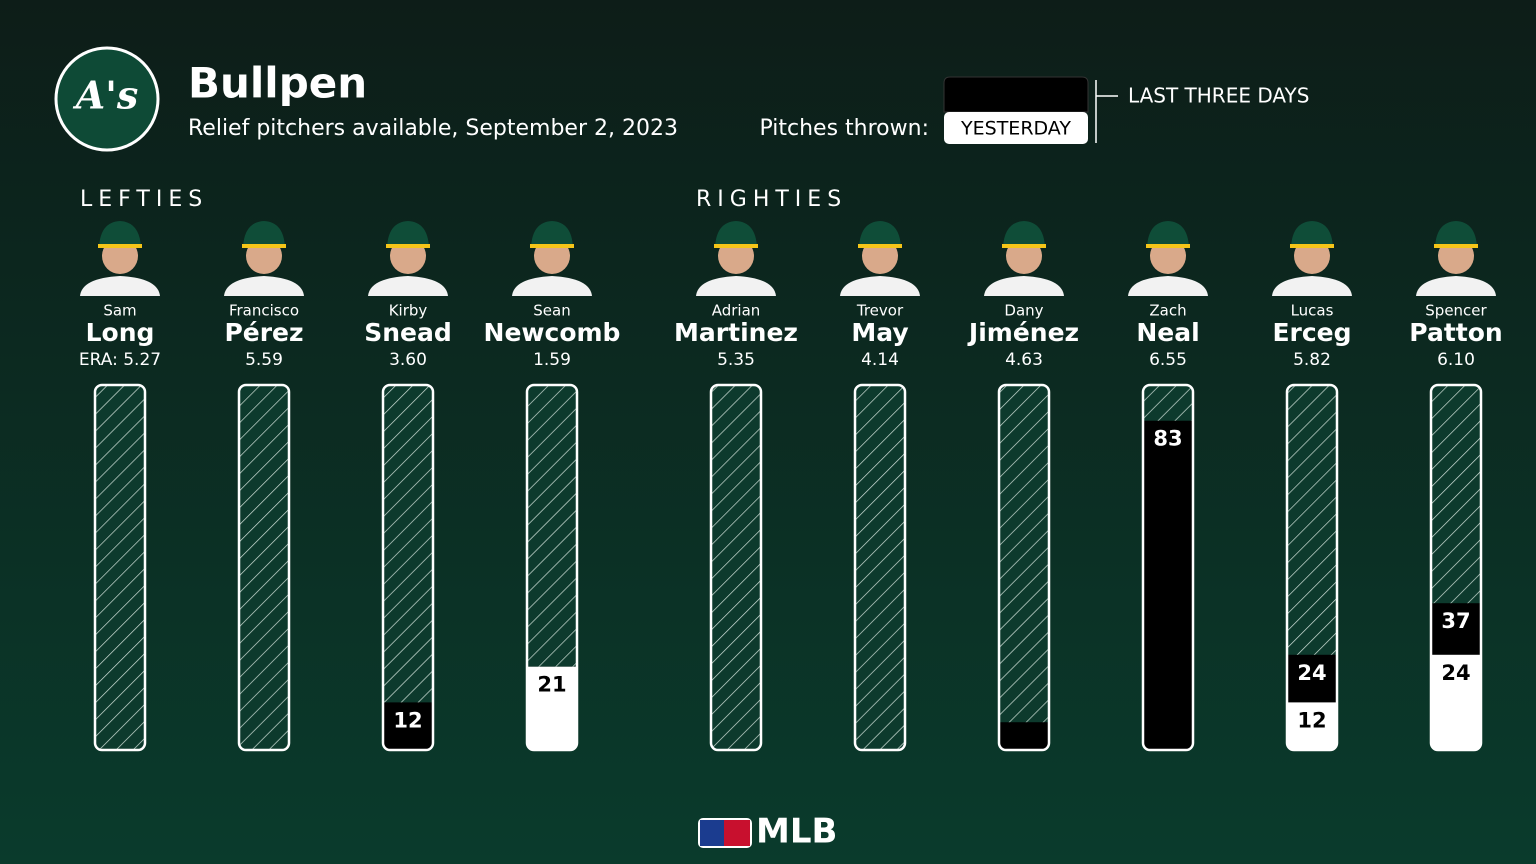 This screenshot has height=864, width=1536. Describe the element at coordinates (142, 360) in the screenshot. I see `era-value: 5.27` at that location.